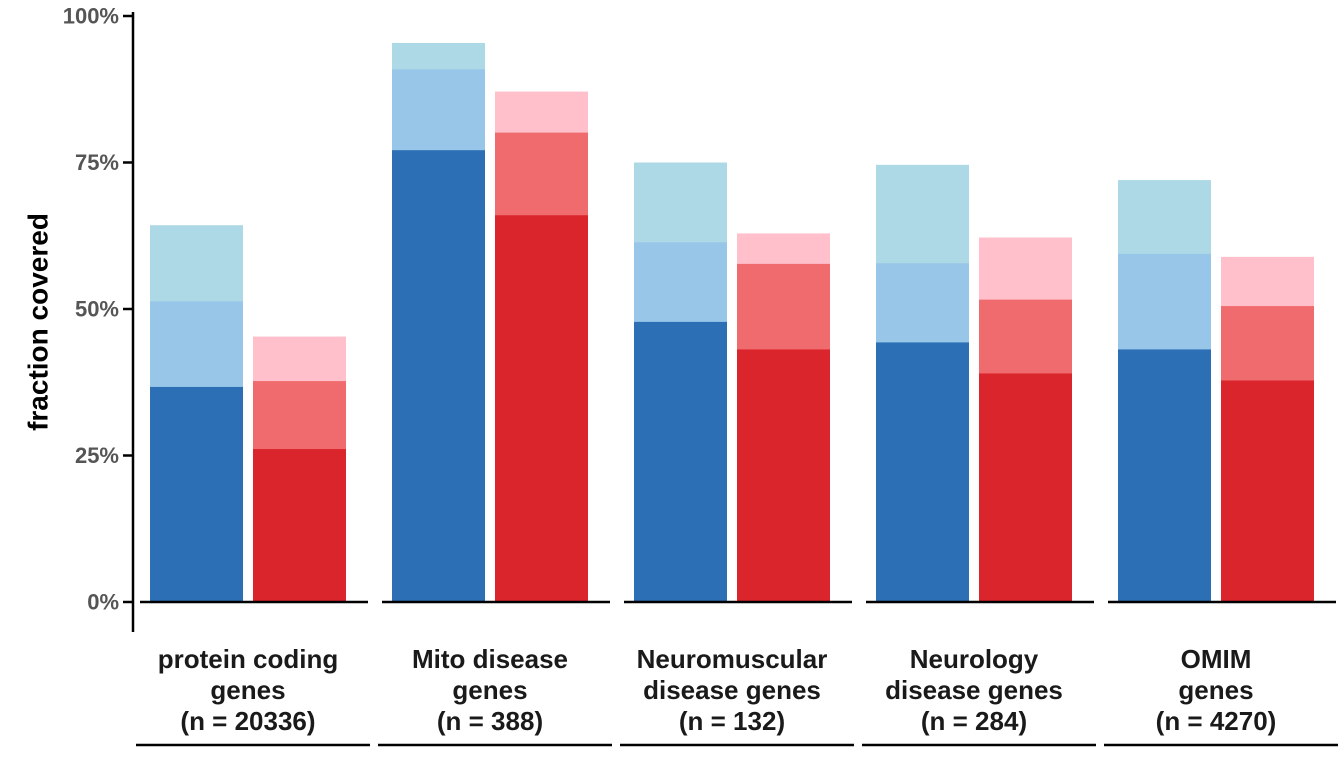  What do you see at coordinates (541, 409) in the screenshot?
I see `bar-cat1-series1-level0` at bounding box center [541, 409].